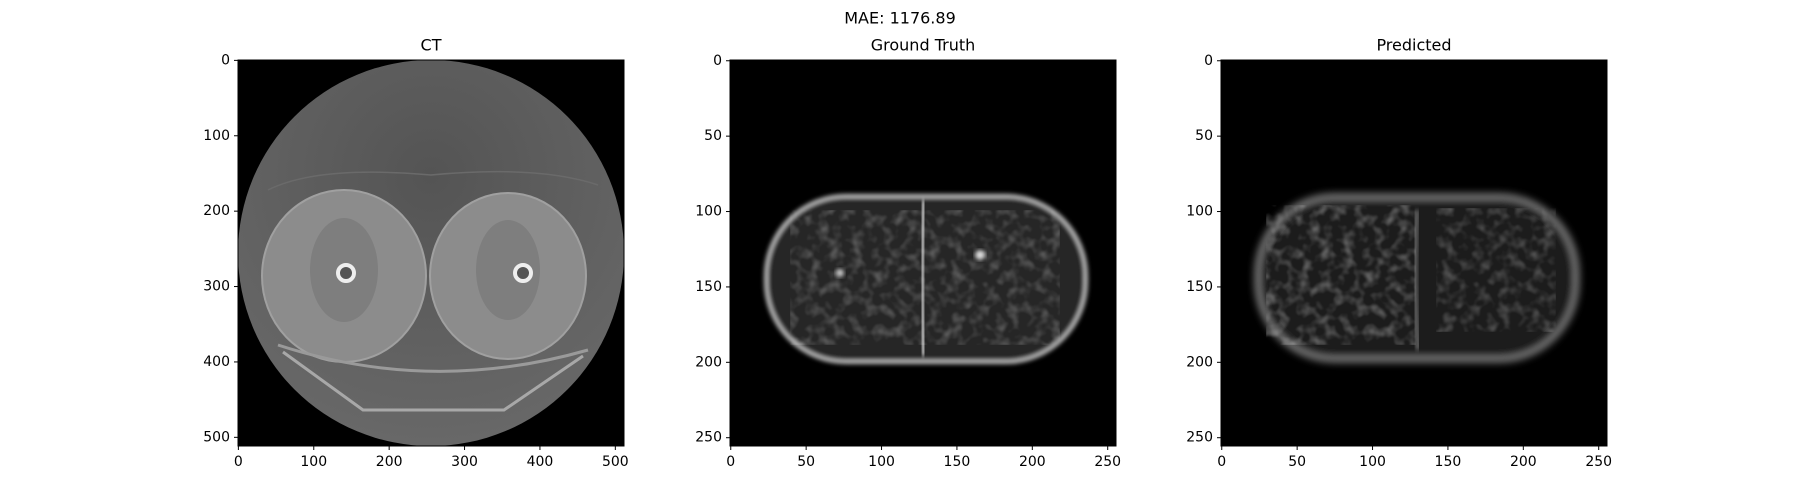 Image resolution: width=1800 pixels, height=500 pixels. Describe the element at coordinates (923, 45) in the screenshot. I see `panel-title: Ground Truth` at that location.